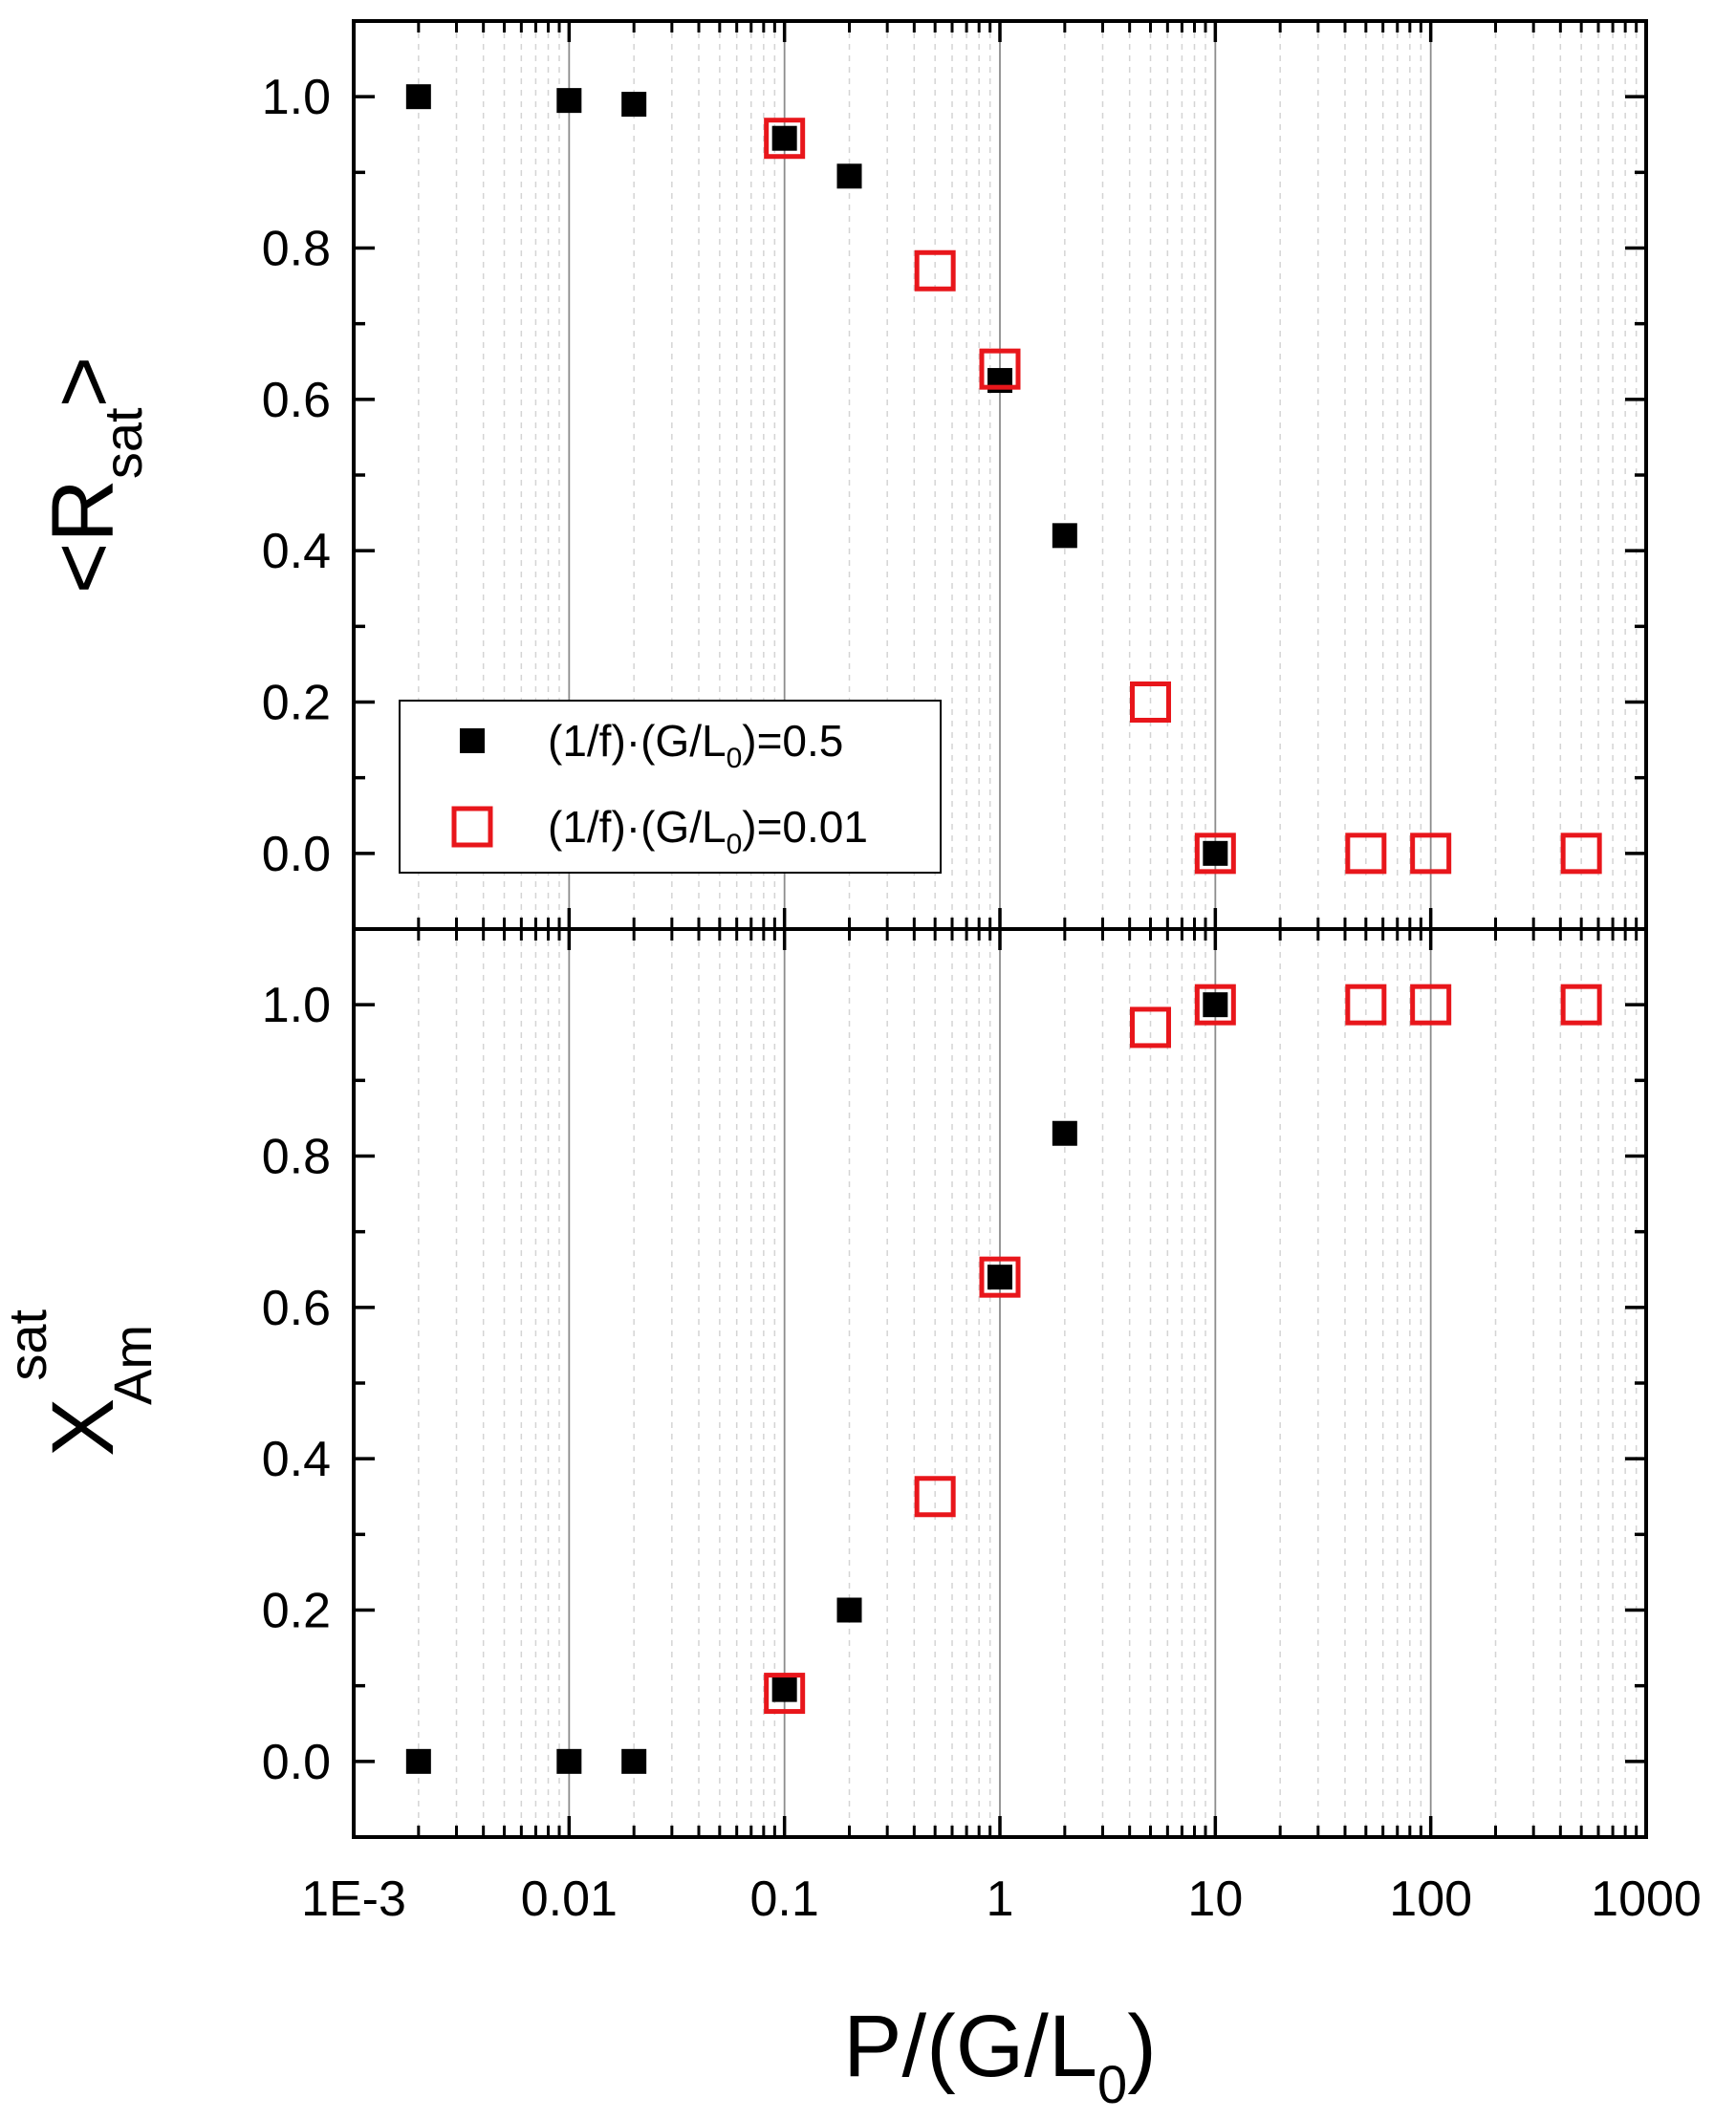 The image size is (1736, 2120). What do you see at coordinates (792, 741) in the screenshot?
I see `legend-label-end: )=0.5` at bounding box center [792, 741].